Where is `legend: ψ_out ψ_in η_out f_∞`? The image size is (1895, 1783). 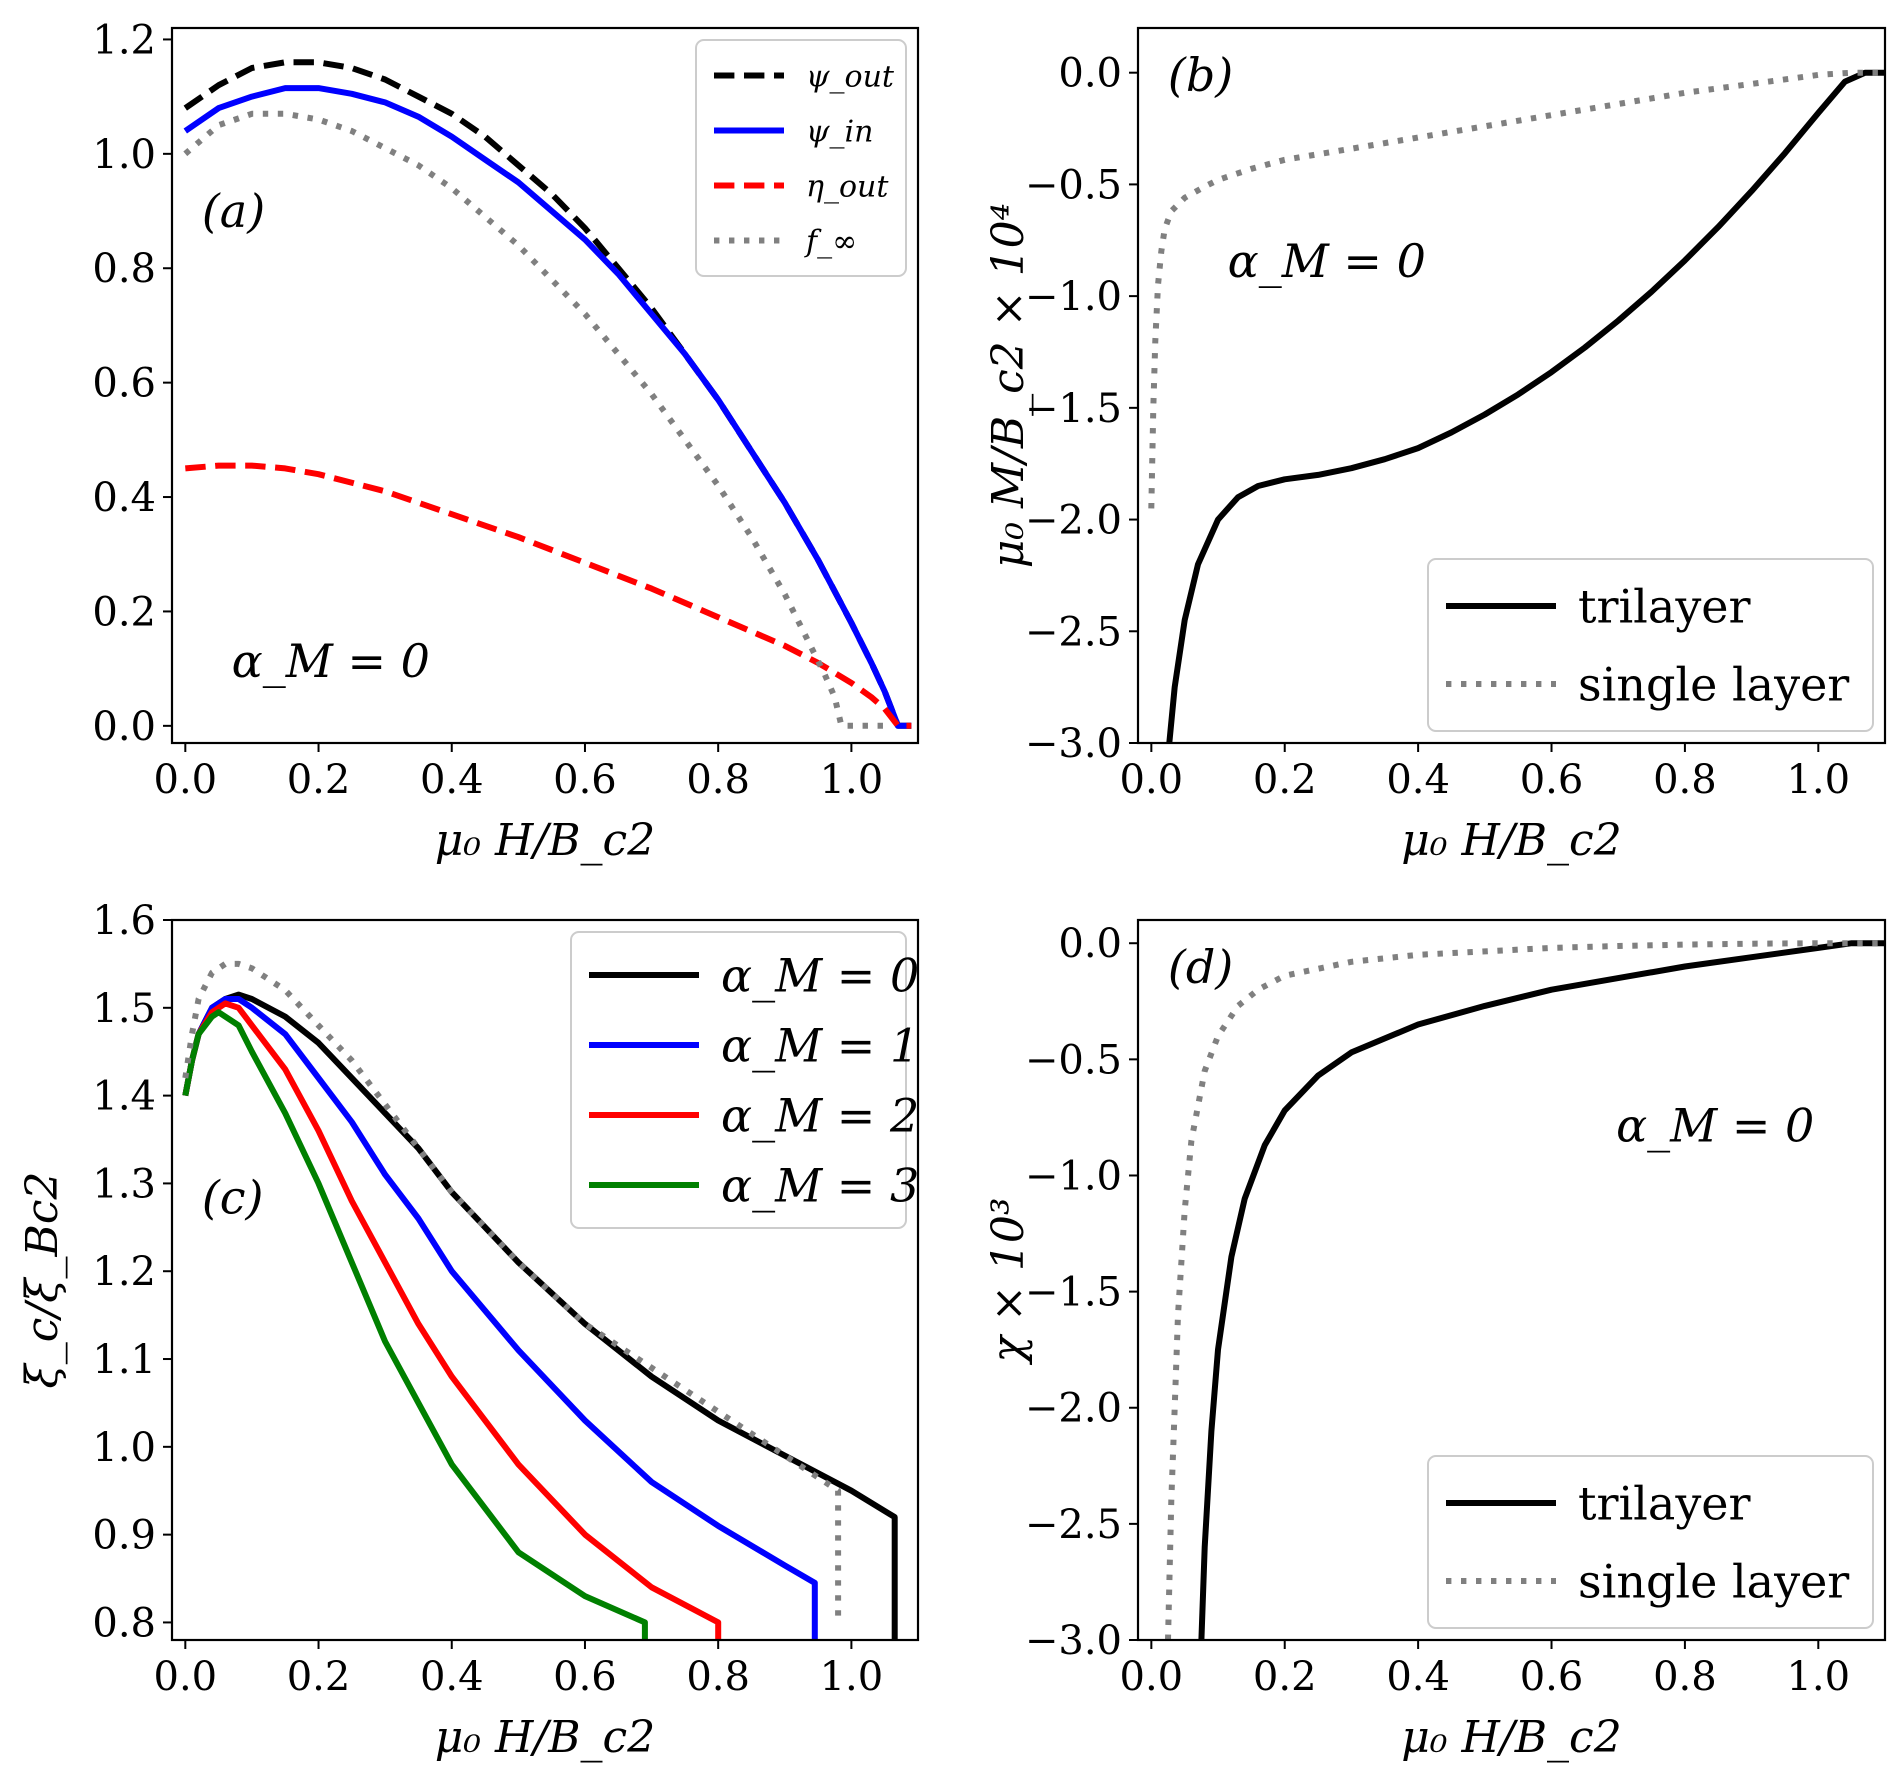 legend: ψ_out ψ_in η_out f_∞ is located at coordinates (801, 158).